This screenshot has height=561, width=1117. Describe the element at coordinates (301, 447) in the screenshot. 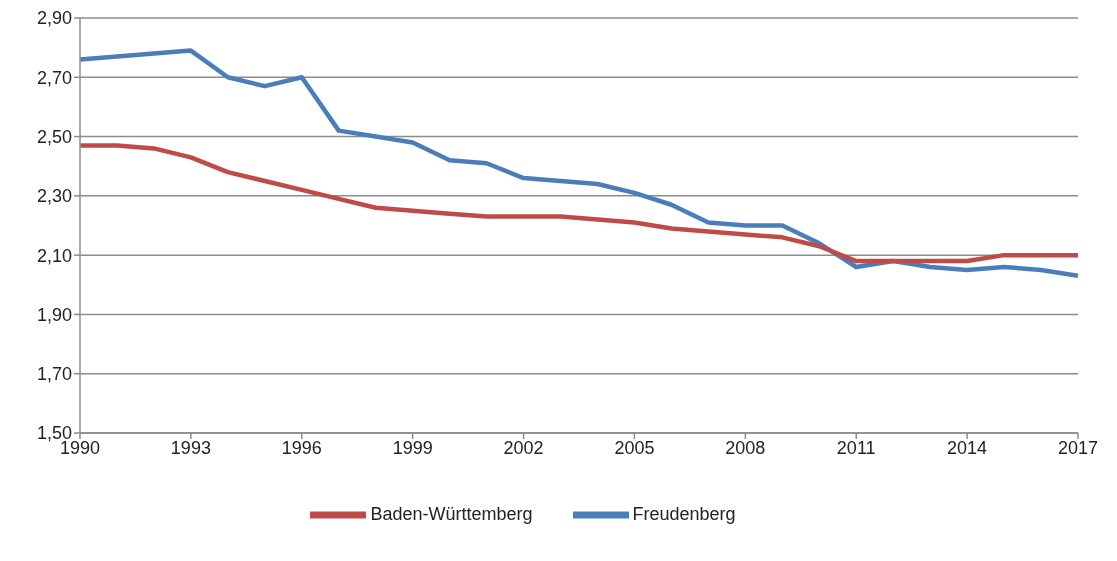

I see `x-tick-label: 1996` at that location.